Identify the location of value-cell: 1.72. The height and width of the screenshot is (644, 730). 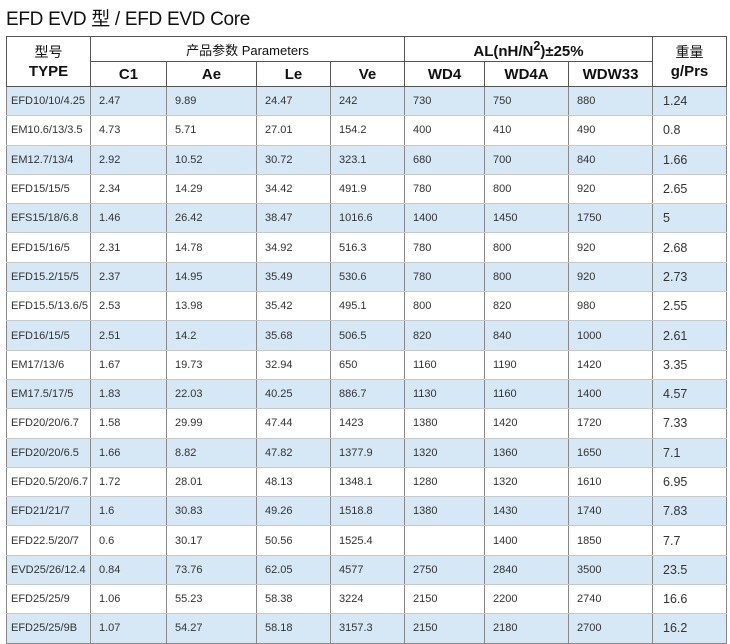
(128, 482).